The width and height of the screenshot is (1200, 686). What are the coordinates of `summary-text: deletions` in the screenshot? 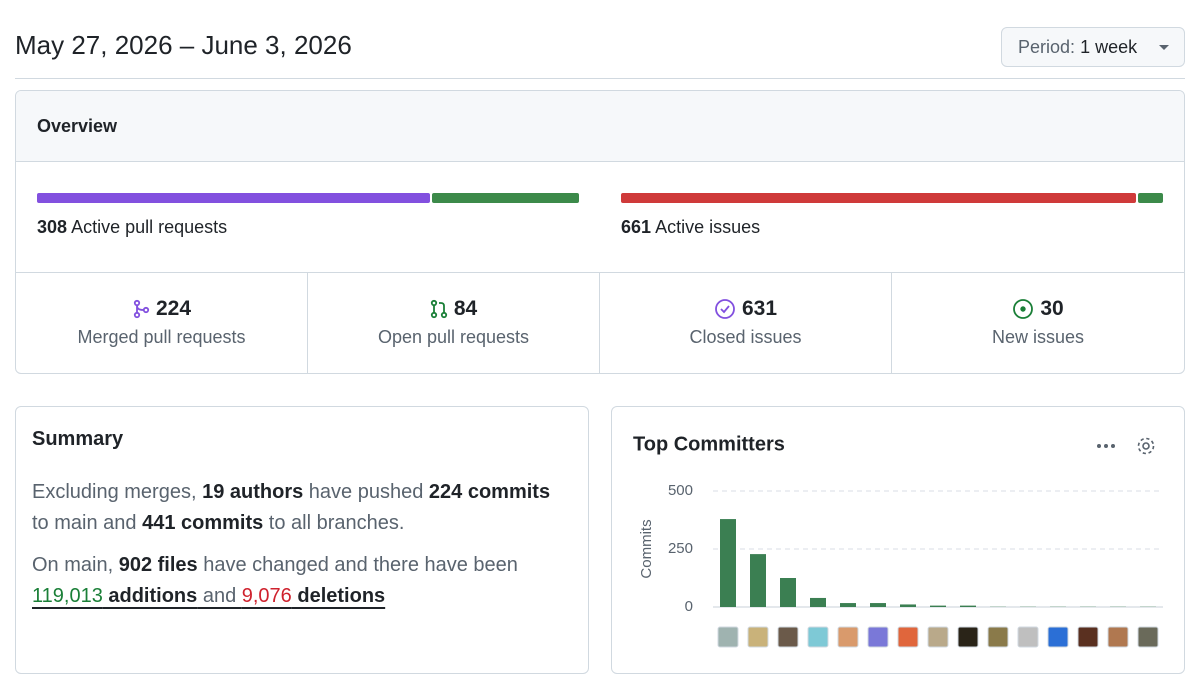 It's located at (338, 596).